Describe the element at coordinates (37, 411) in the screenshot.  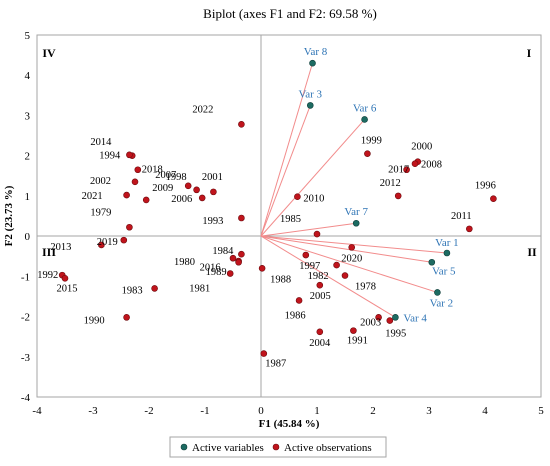
I see `x-tick-label-0: -4` at that location.